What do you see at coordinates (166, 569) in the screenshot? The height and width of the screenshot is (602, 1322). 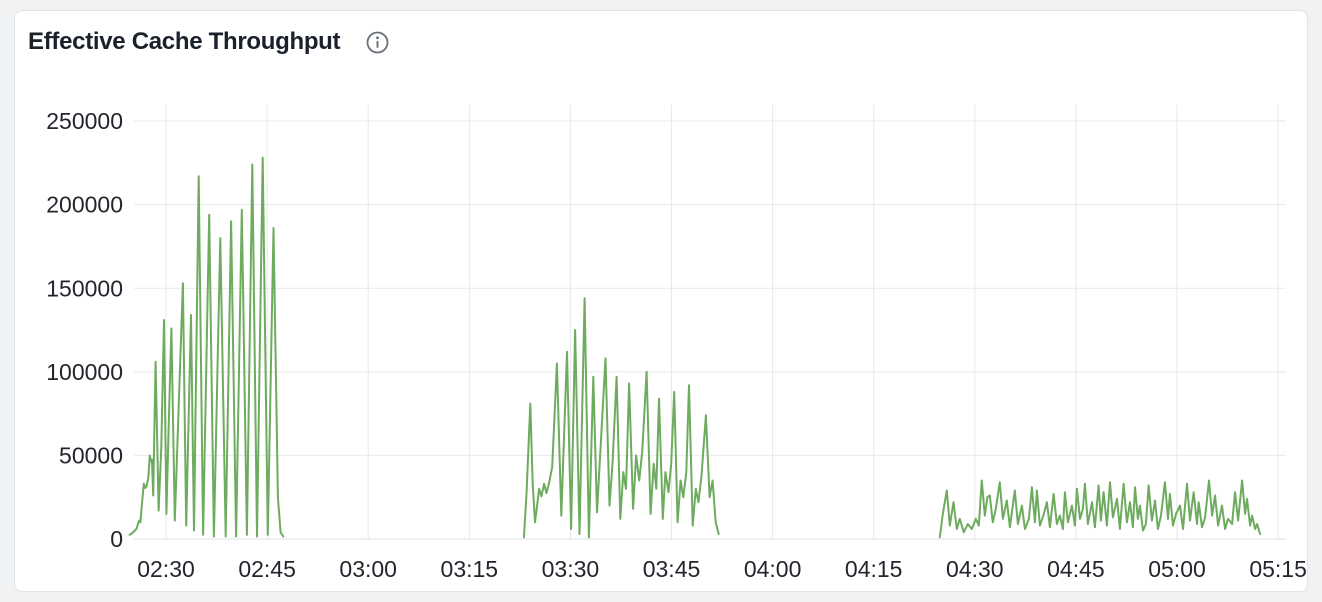 I see `x-tick-label: 02:30` at bounding box center [166, 569].